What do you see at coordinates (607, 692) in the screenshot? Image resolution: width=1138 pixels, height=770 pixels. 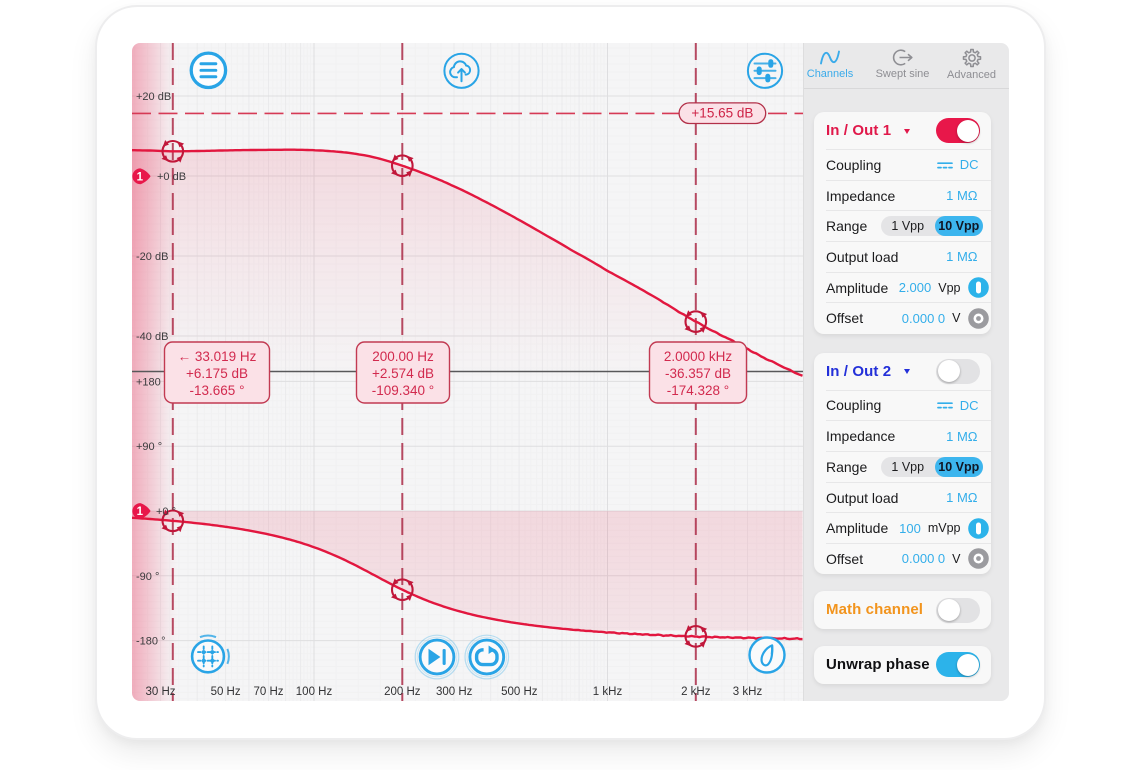 I see `svg-text: 1 kHz` at bounding box center [607, 692].